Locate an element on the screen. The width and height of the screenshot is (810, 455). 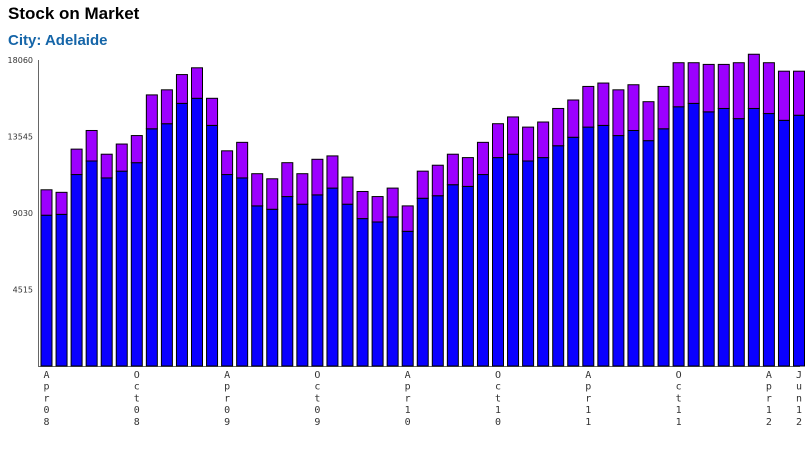
y-tick-labels: 18060 13545 9030 4515 is located at coordinates (20, 175).